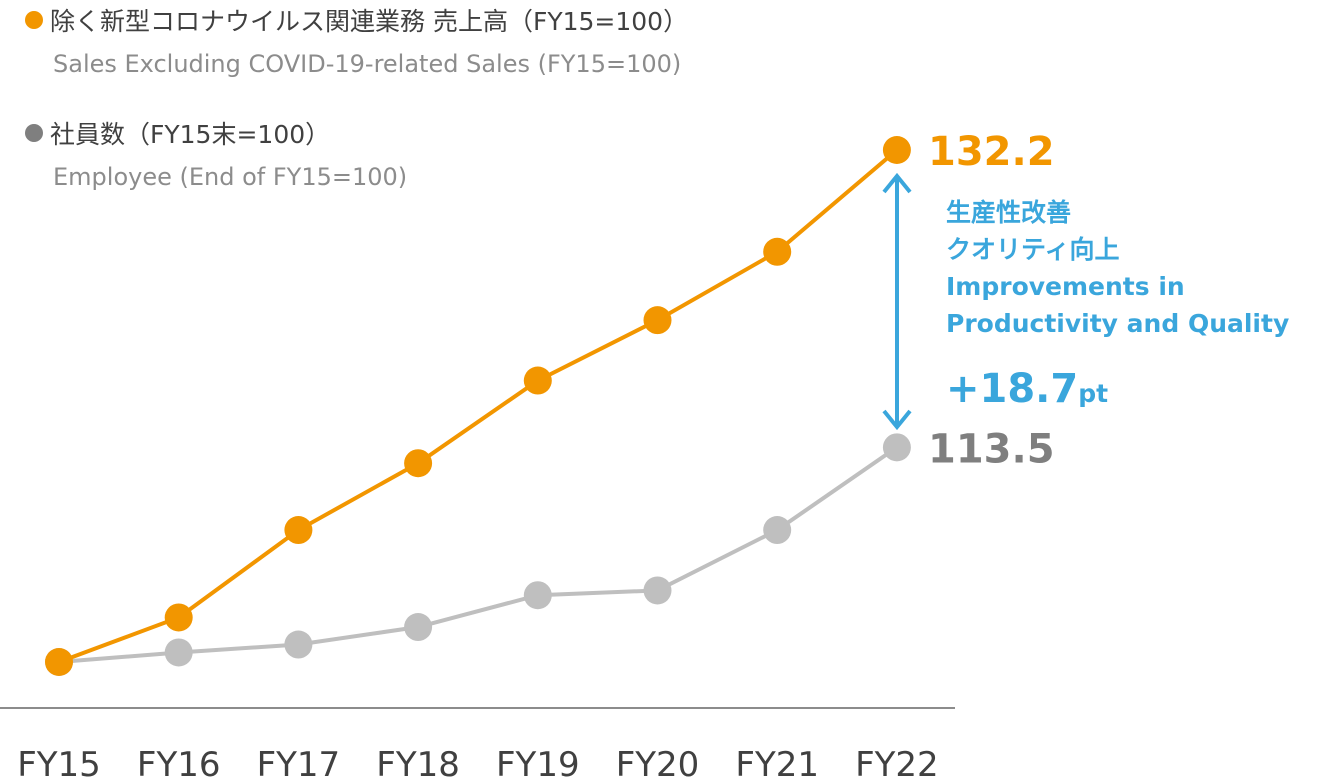 The width and height of the screenshot is (1325, 780). I want to click on difference-unit: pt, so click(1093, 393).